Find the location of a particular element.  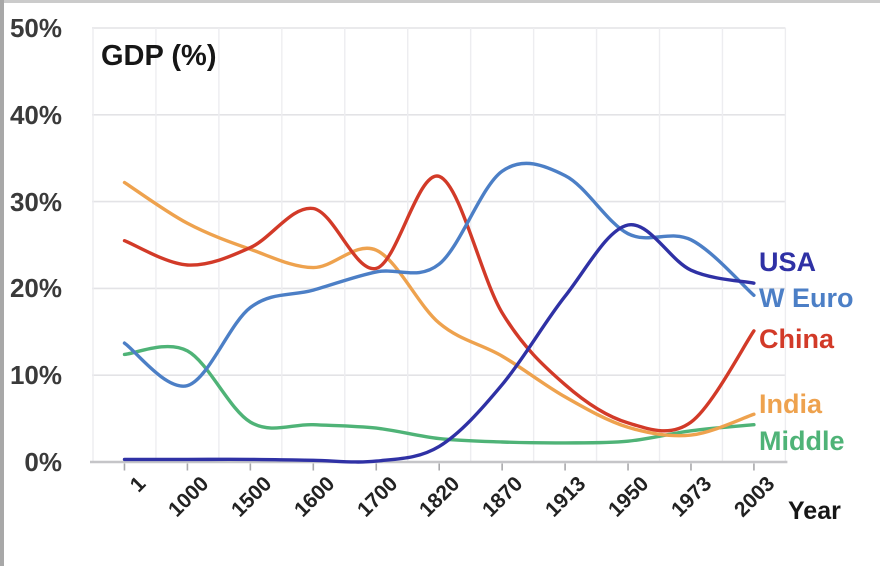

x-axis-title: Year is located at coordinates (814, 511).